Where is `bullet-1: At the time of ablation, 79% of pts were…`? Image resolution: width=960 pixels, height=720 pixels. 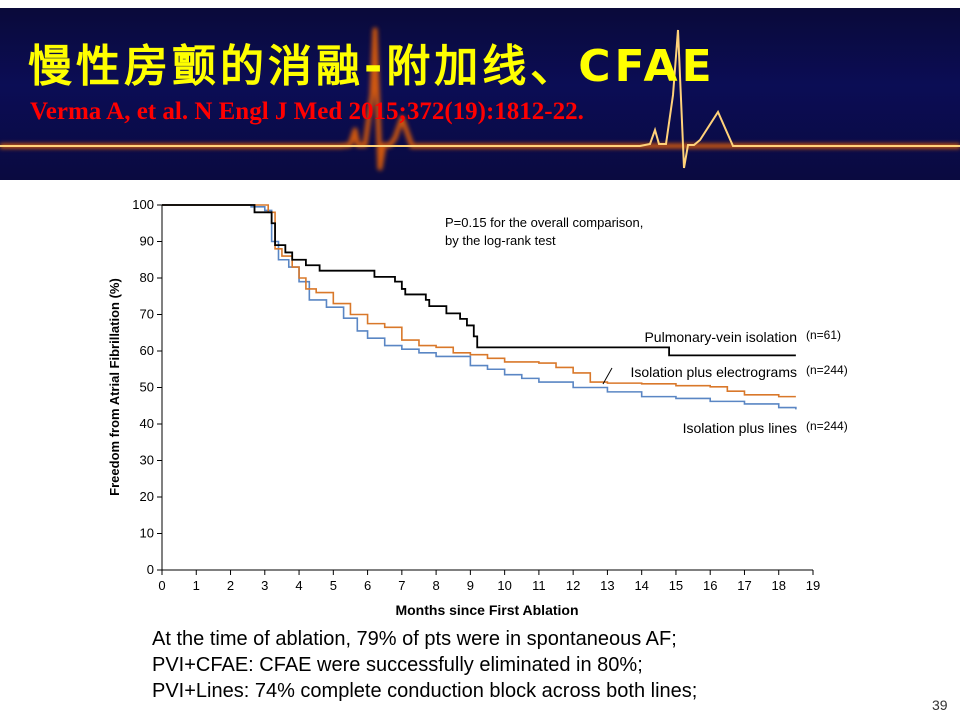 bullet-1: At the time of ablation, 79% of pts were… is located at coordinates (414, 639).